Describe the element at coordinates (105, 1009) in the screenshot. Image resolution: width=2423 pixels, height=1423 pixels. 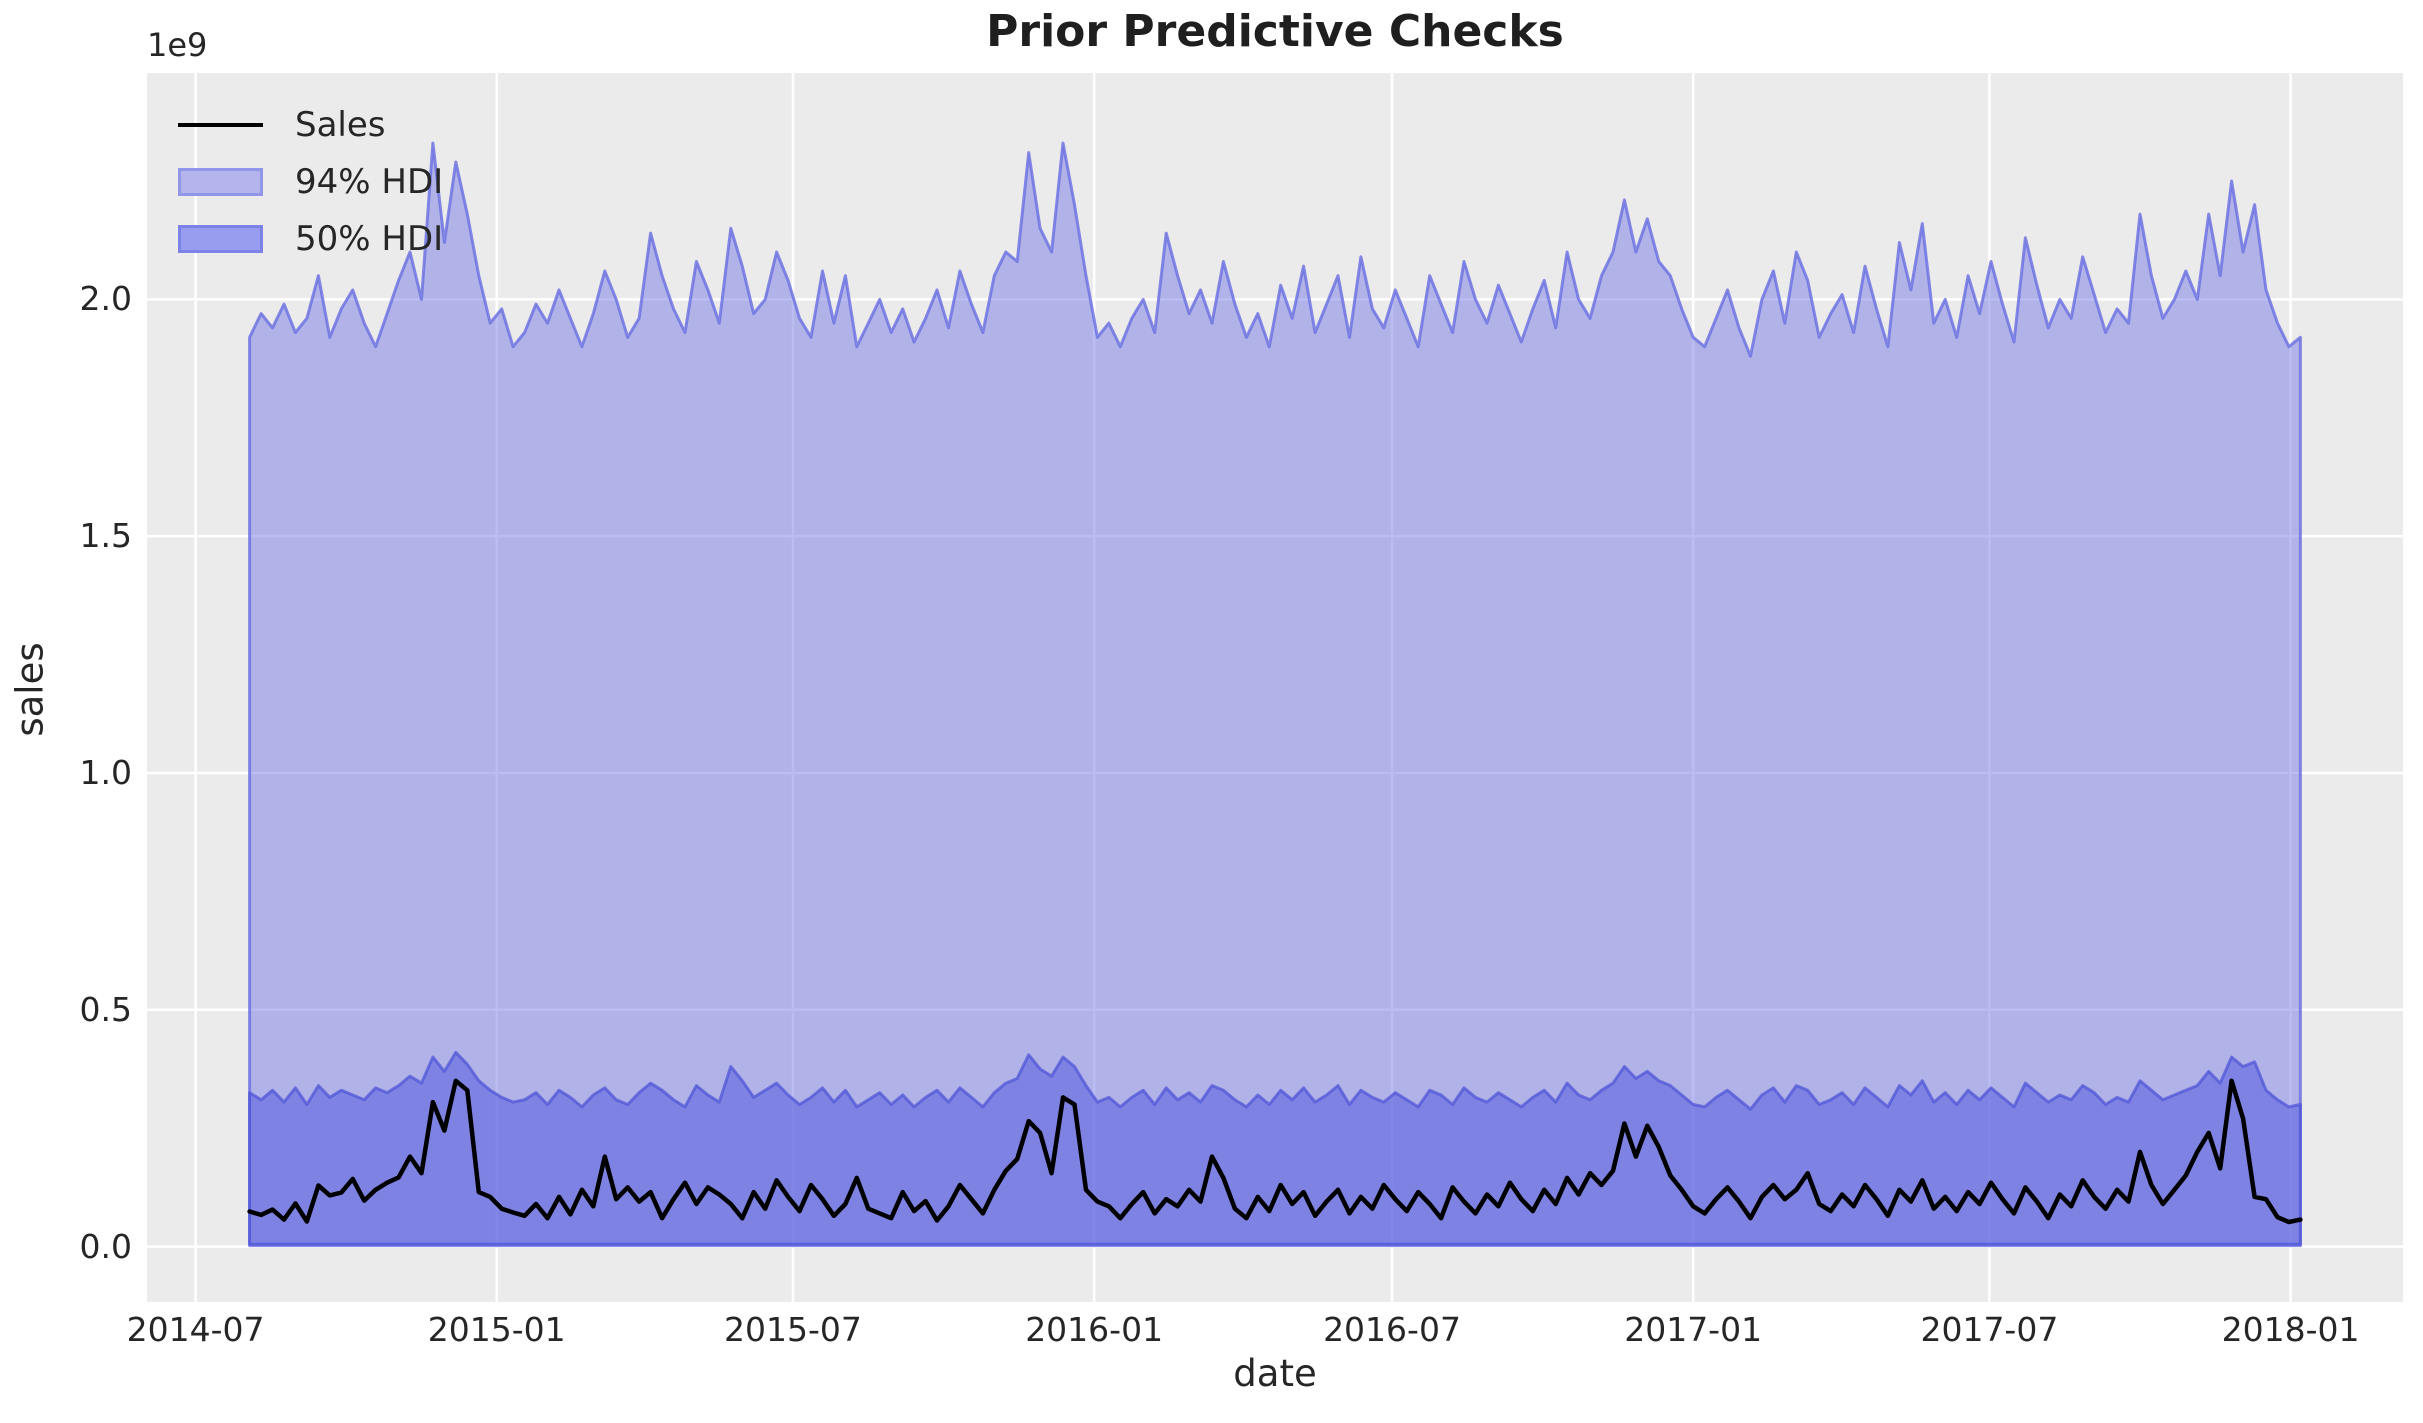
I see `y-tick-label: 0.5` at that location.